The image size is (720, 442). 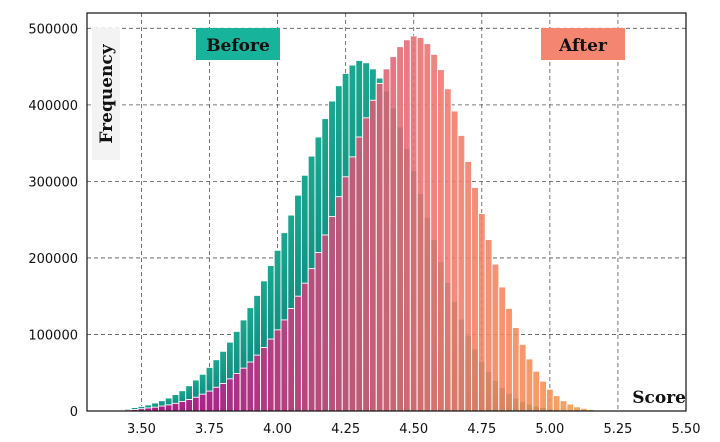 I want to click on legend-before-label: Before, so click(x=238, y=46).